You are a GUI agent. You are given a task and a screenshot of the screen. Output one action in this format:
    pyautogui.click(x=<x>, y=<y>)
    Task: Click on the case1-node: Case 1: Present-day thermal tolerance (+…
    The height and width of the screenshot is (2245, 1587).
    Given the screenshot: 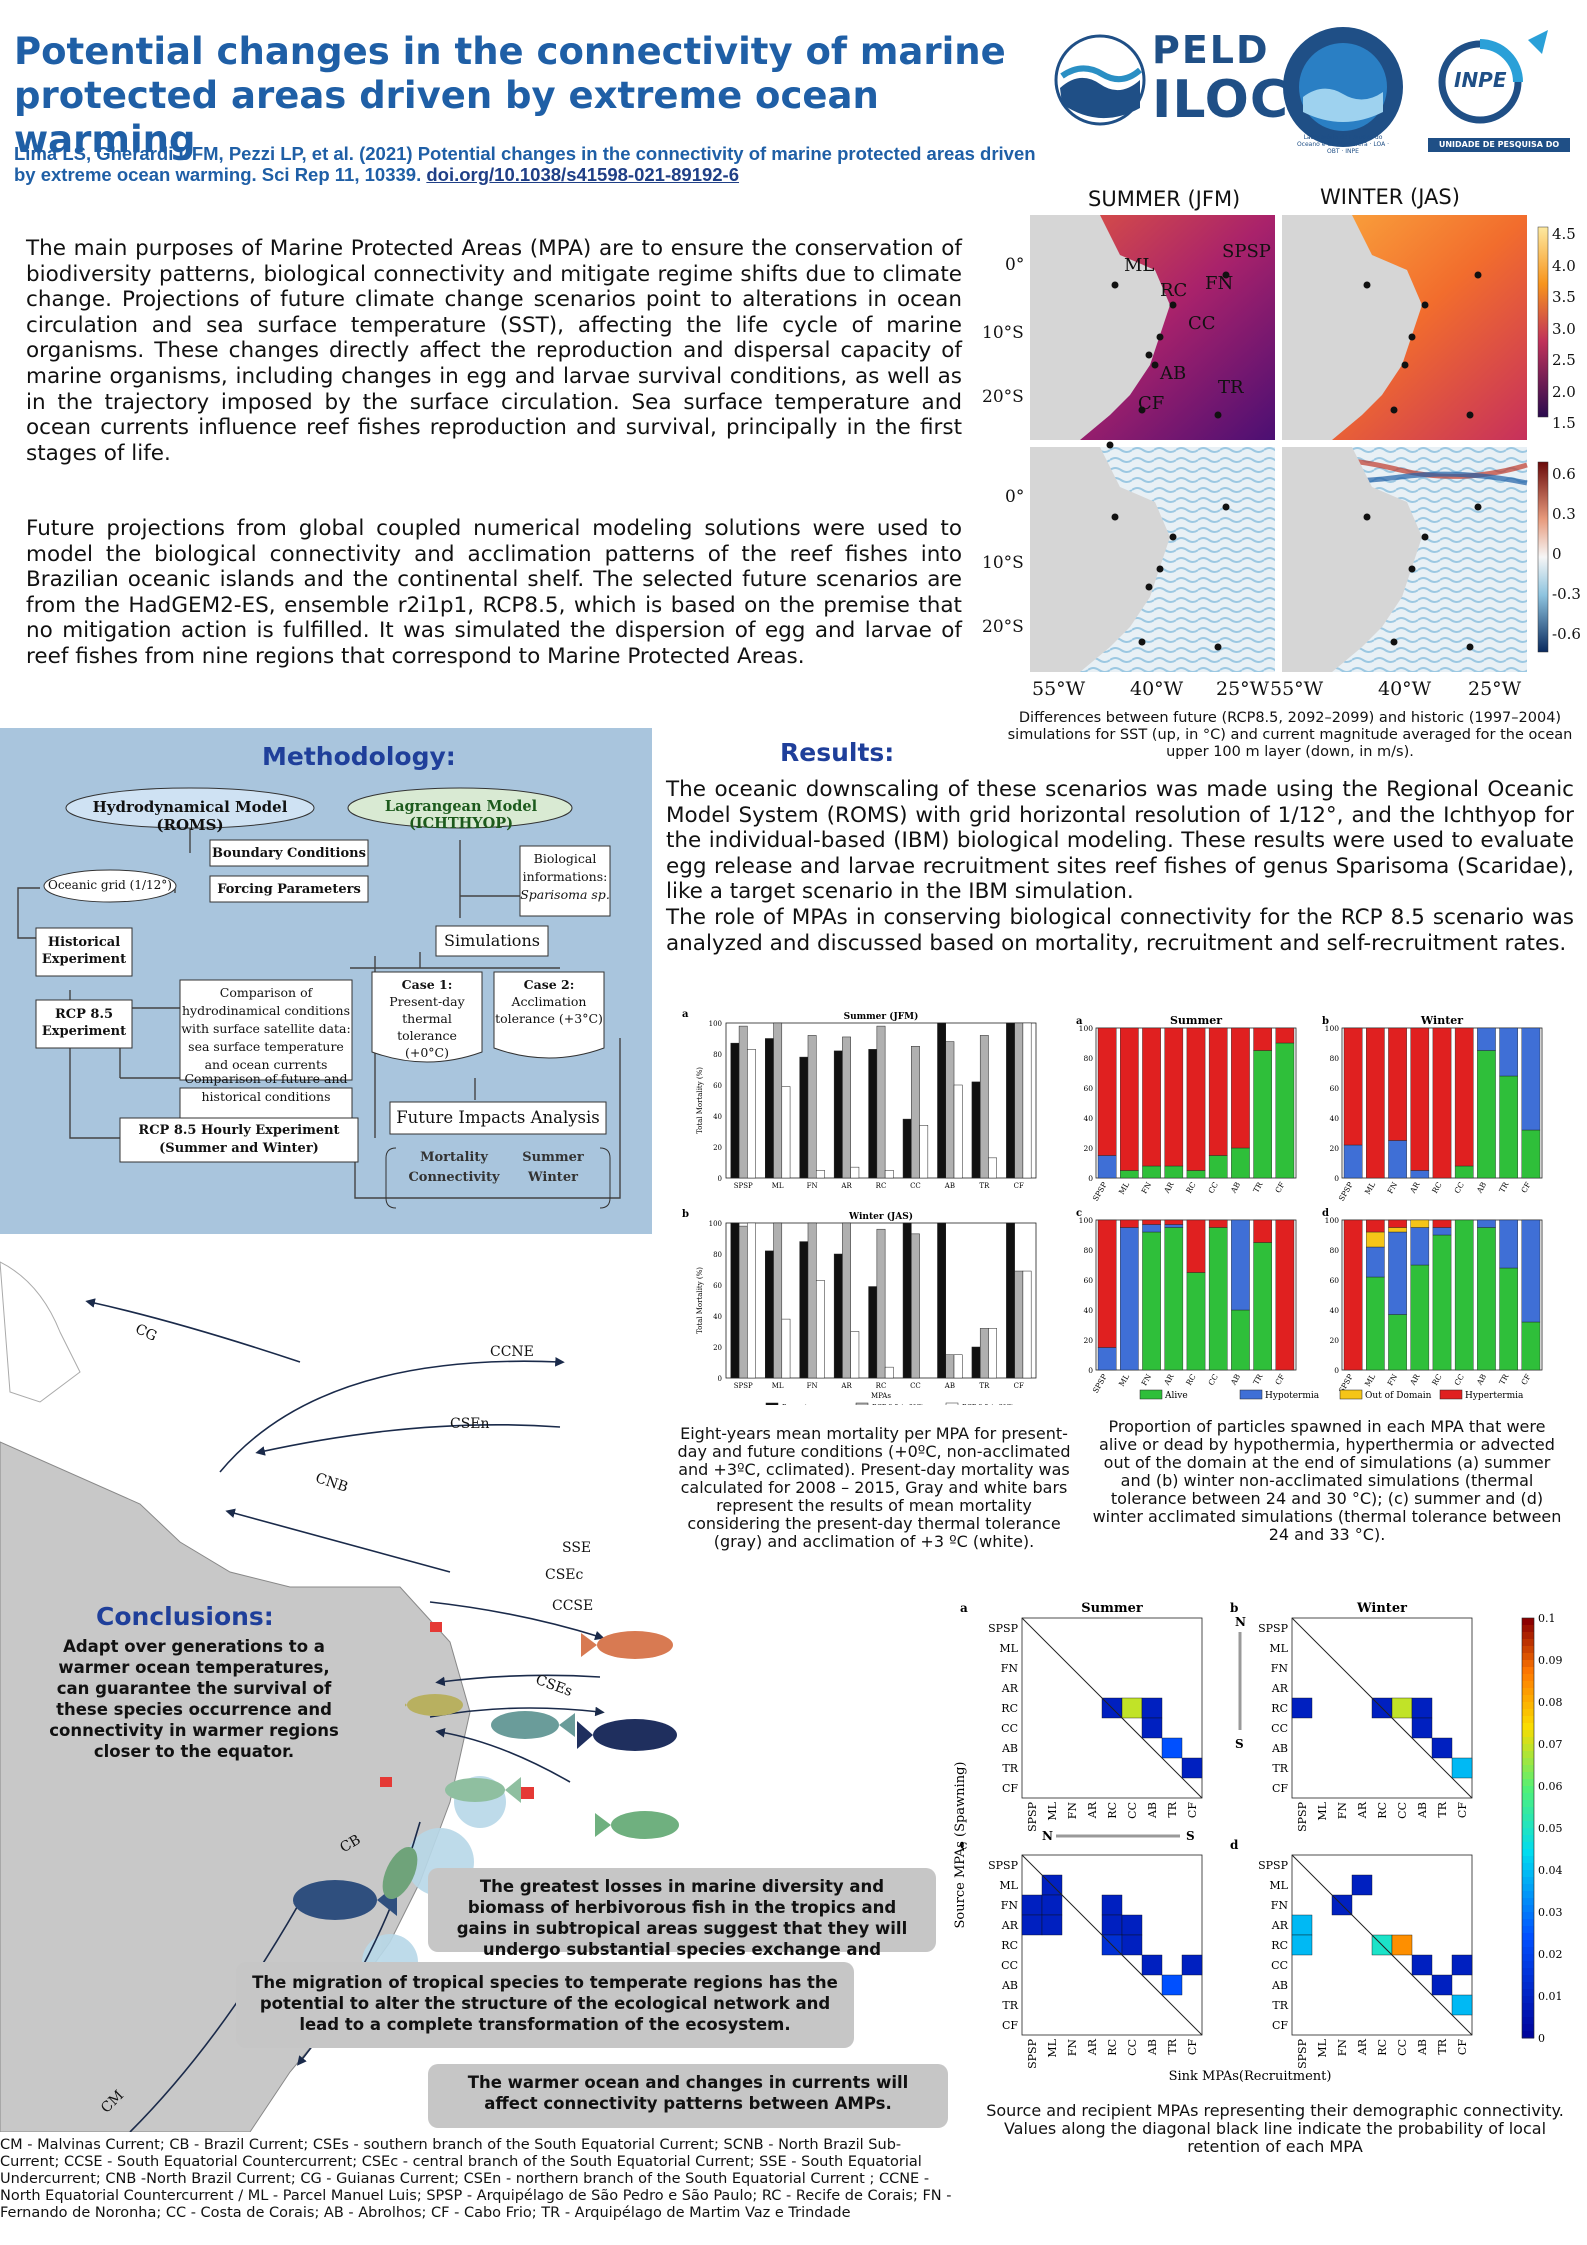 What is the action you would take?
    pyautogui.click(x=427, y=1018)
    